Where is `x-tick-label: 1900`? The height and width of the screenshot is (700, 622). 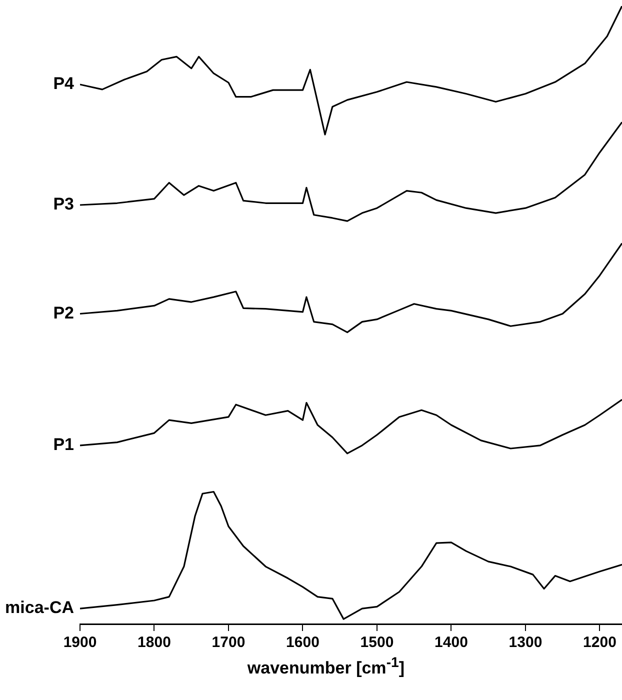
x-tick-label: 1900 is located at coordinates (80, 643).